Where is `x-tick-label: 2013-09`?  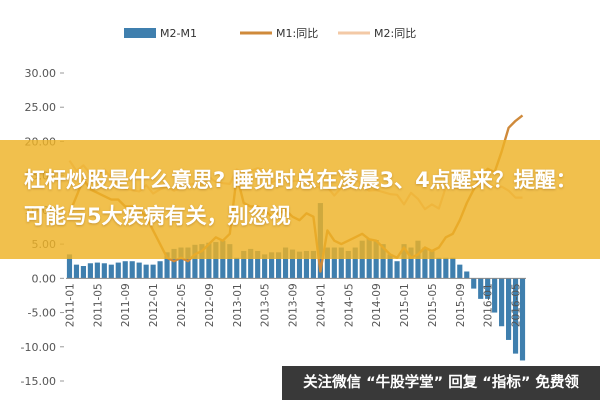
x-tick-label: 2013-09 is located at coordinates (294, 305).